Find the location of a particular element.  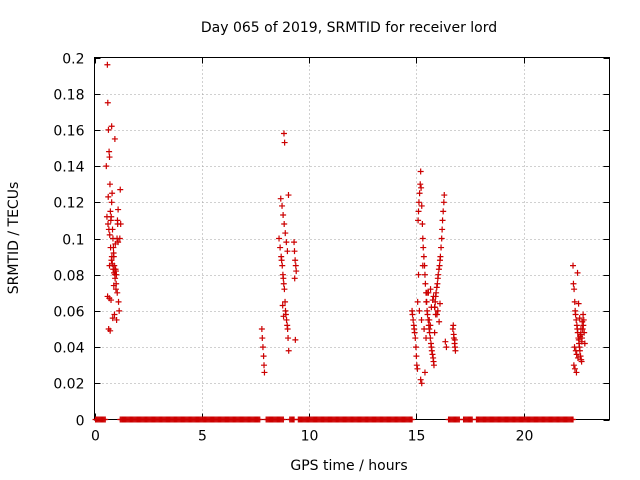

x-tick-label: 5 is located at coordinates (202, 437).